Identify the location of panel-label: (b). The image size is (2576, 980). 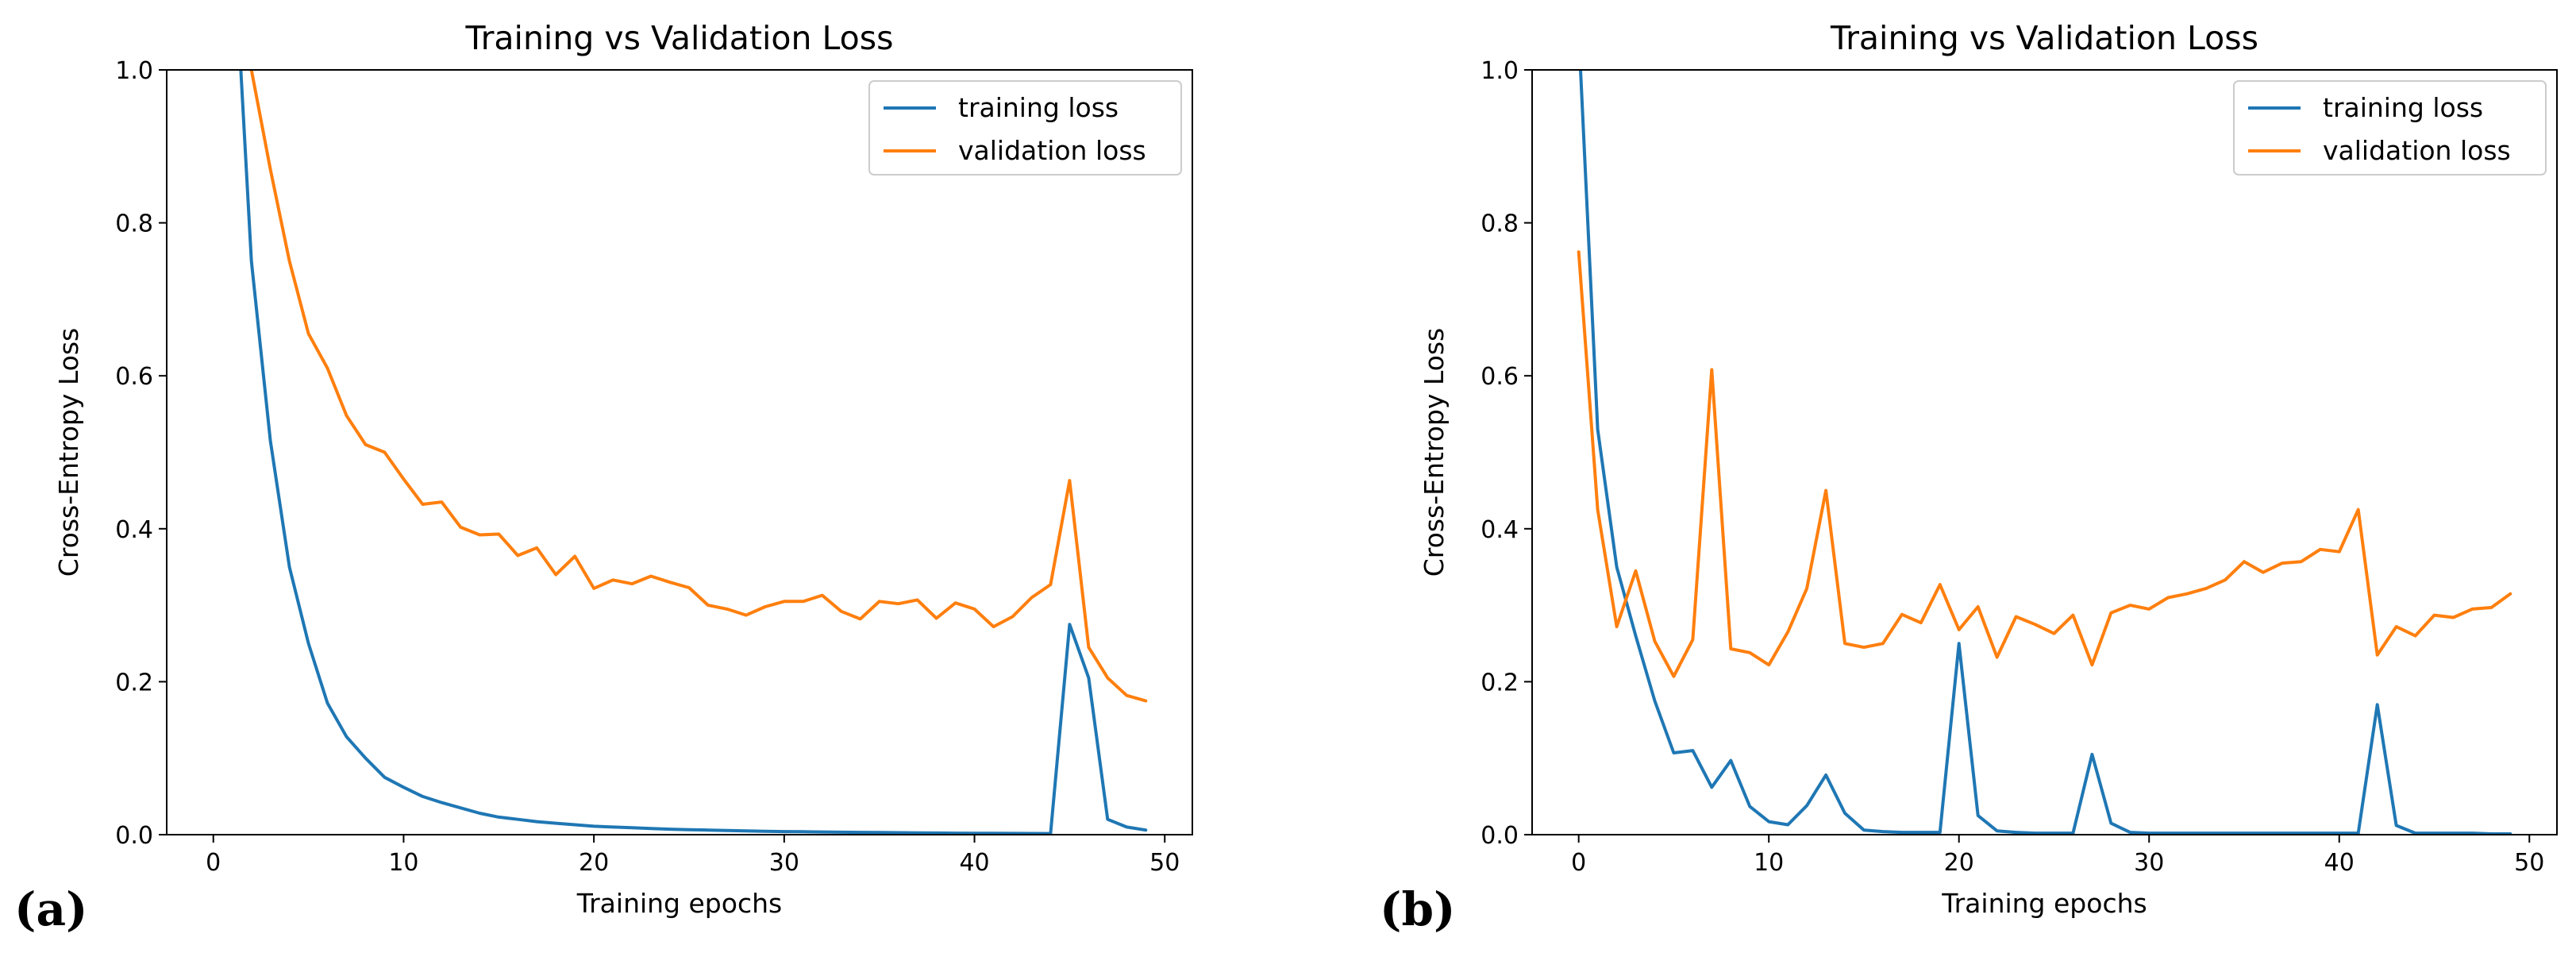
(1417, 909).